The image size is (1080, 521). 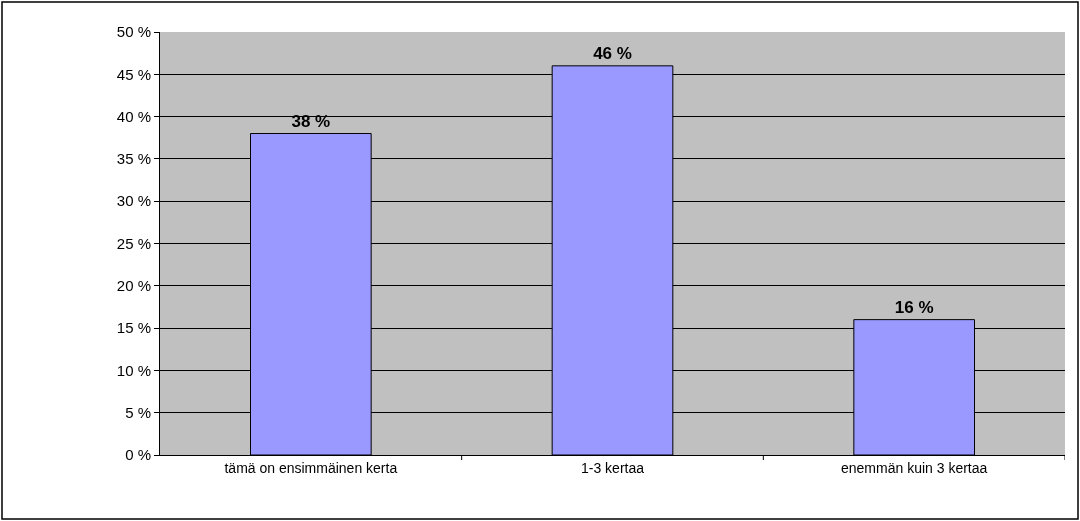 What do you see at coordinates (138, 455) in the screenshot?
I see `y-tick-label: 0 %` at bounding box center [138, 455].